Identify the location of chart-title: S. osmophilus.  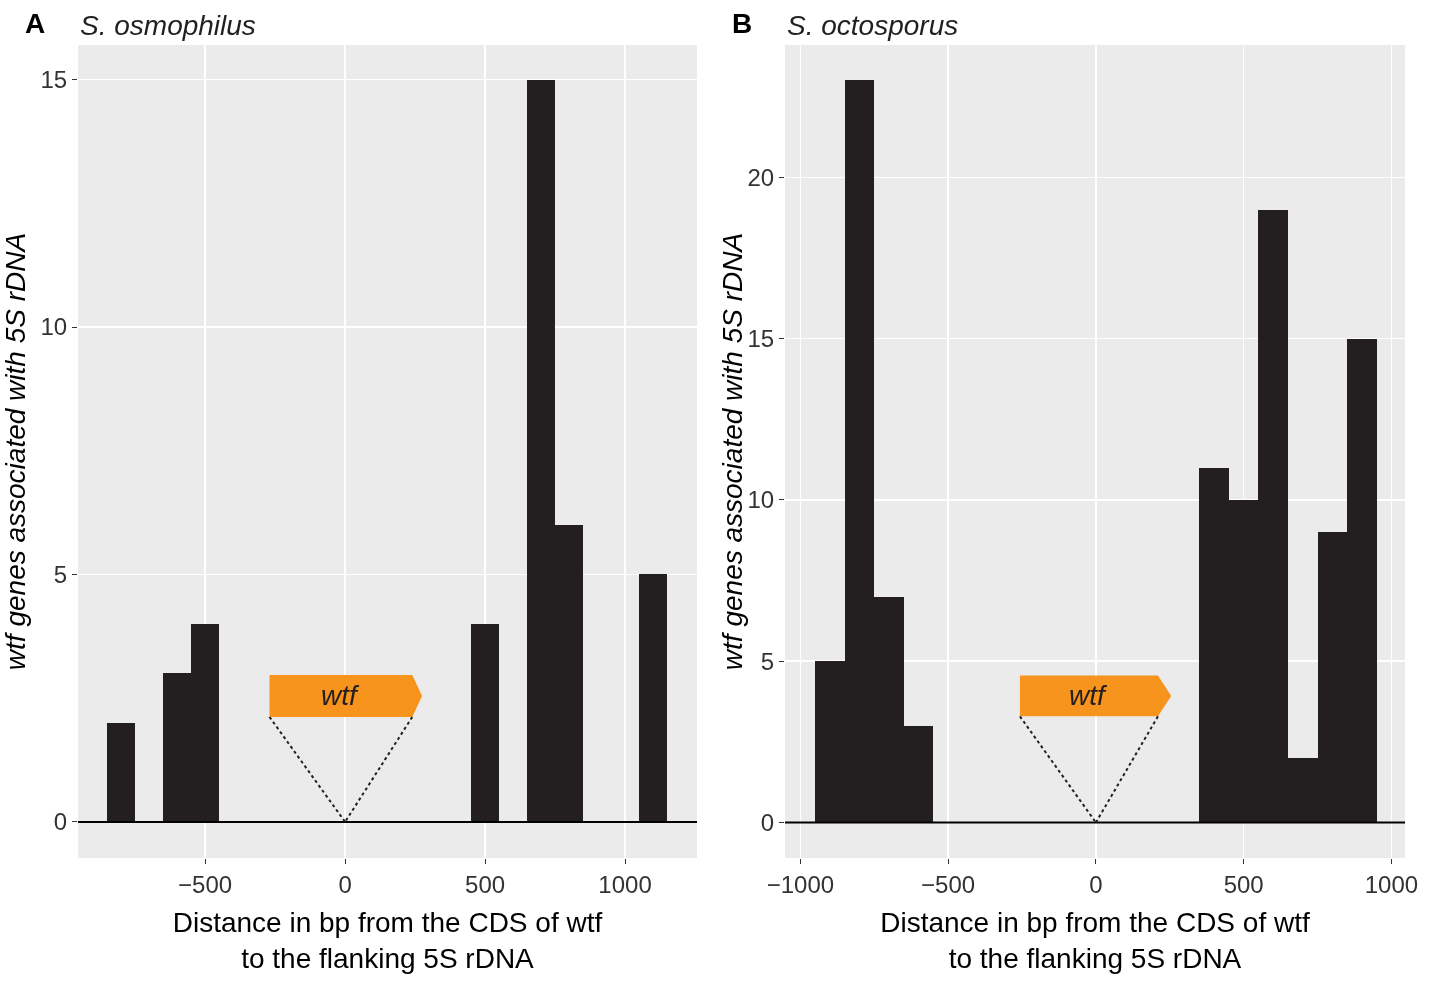
(168, 25).